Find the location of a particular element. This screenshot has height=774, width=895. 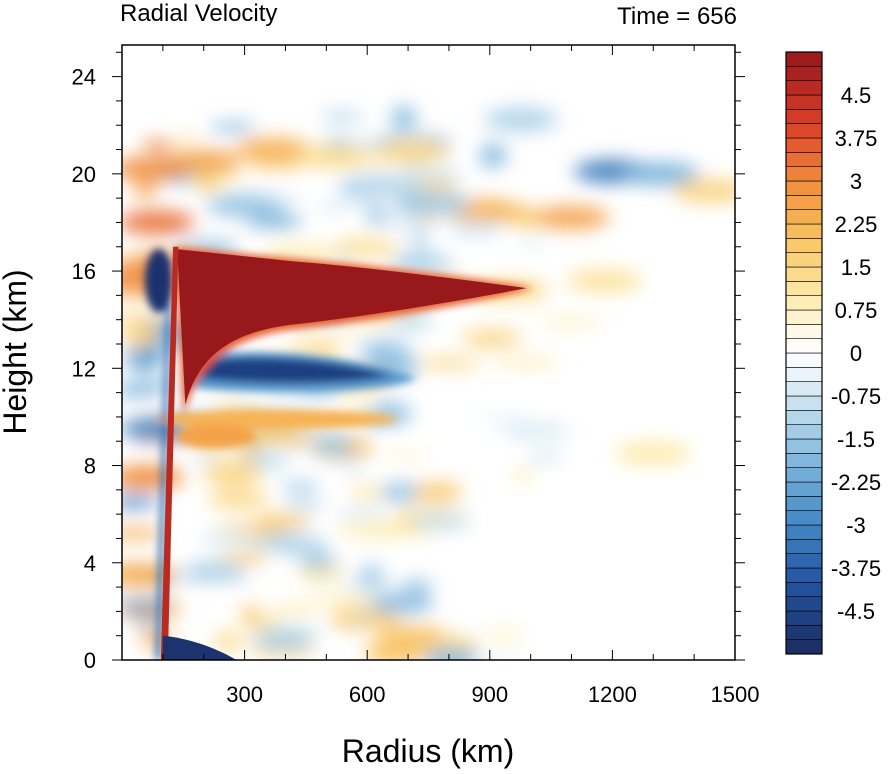

x-tick-label: 1500 is located at coordinates (735, 694).